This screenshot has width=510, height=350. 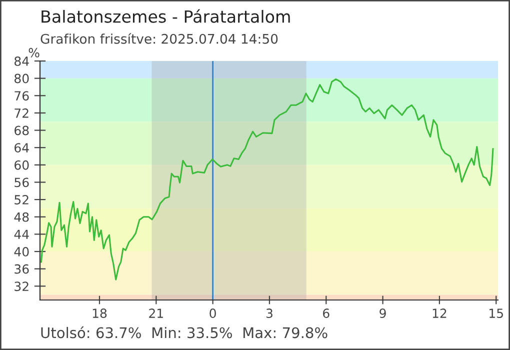 What do you see at coordinates (99, 313) in the screenshot?
I see `x-tick-label: 18` at bounding box center [99, 313].